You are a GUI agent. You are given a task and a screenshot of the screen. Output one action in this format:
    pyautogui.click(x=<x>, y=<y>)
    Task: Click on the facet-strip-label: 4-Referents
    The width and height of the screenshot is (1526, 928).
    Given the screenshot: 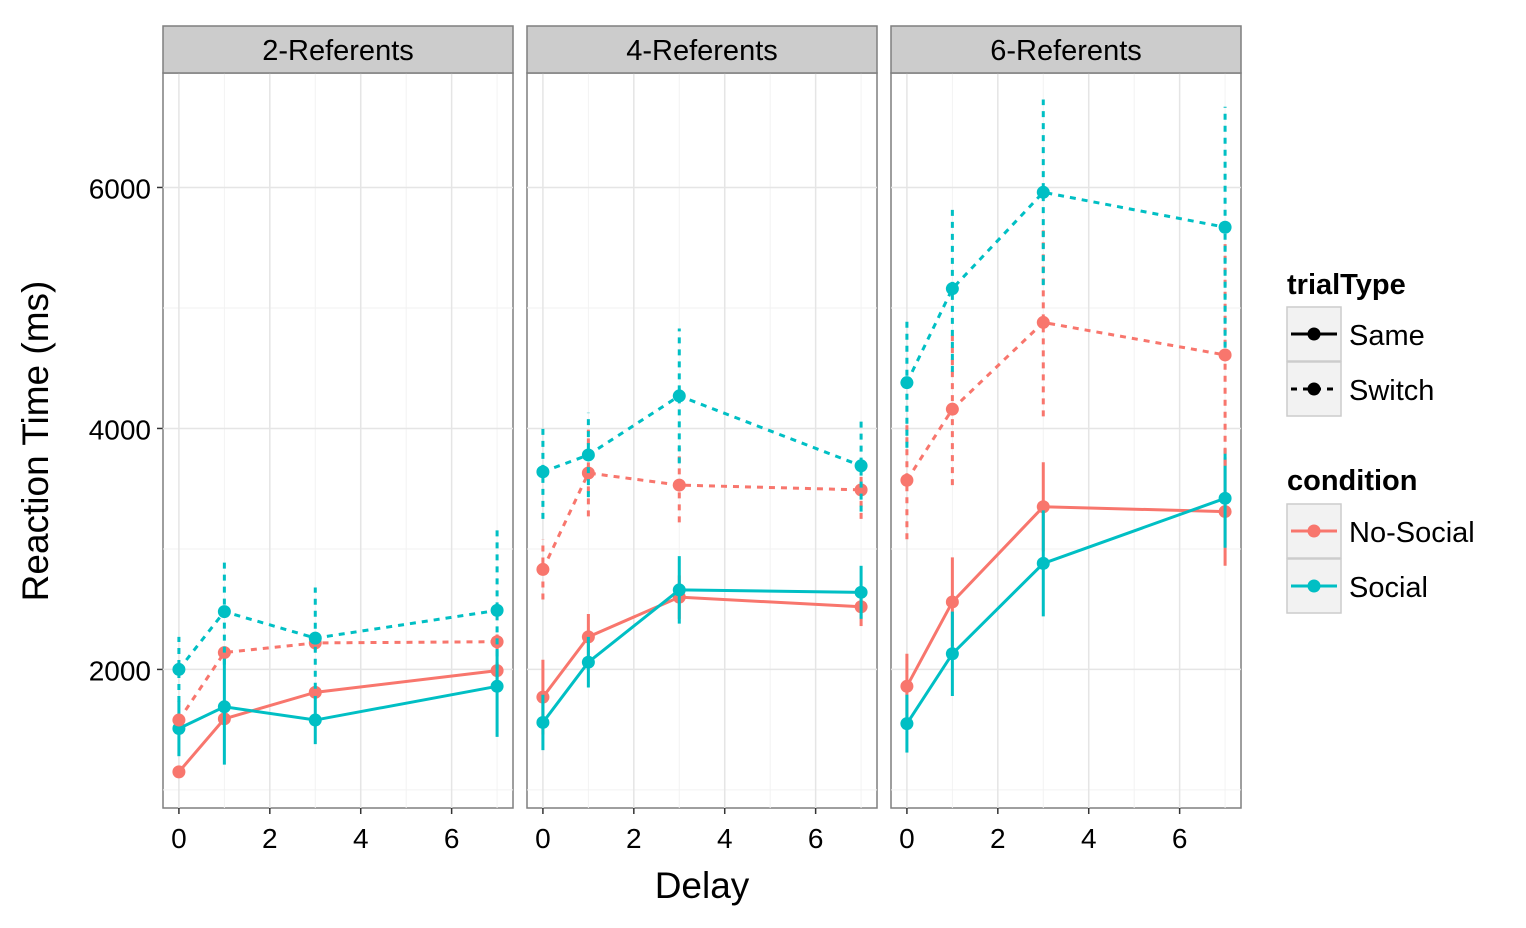 What is the action you would take?
    pyautogui.click(x=702, y=51)
    